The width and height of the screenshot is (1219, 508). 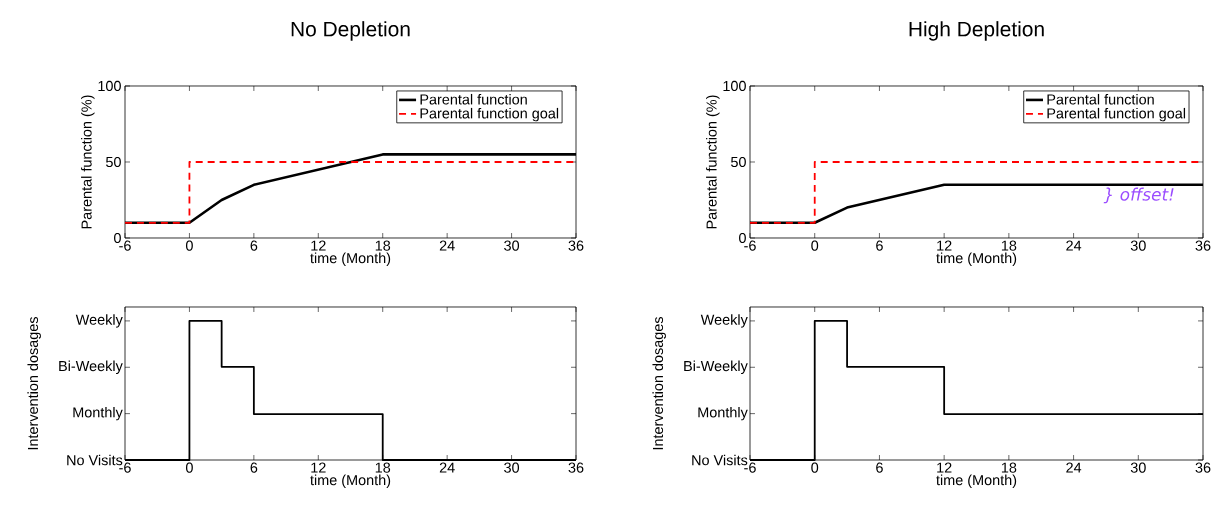 I want to click on chart-title: High Depletion, so click(x=976, y=31).